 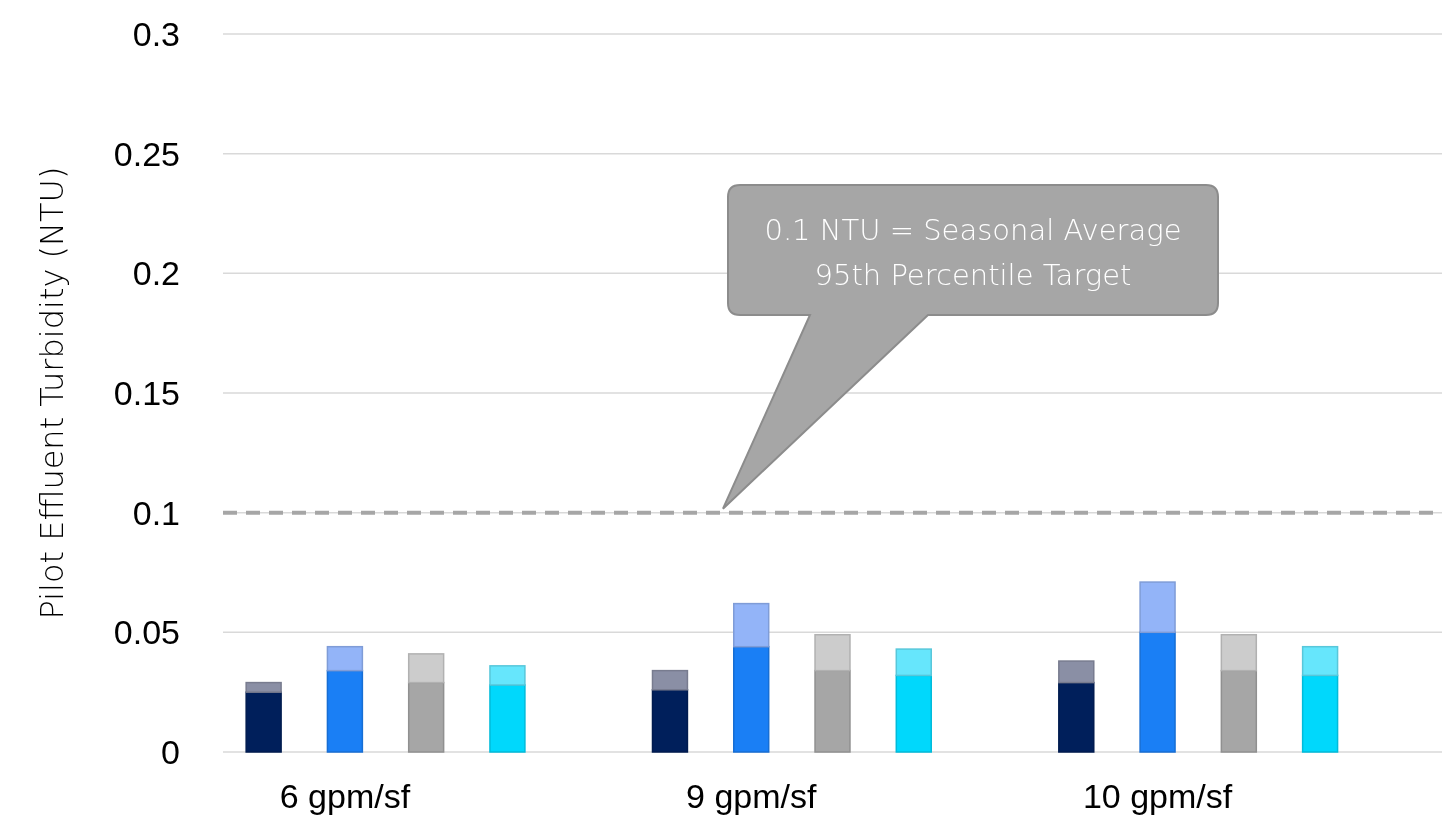 What do you see at coordinates (1157, 796) in the screenshot?
I see `x-tick-label: 10 gpm/sf` at bounding box center [1157, 796].